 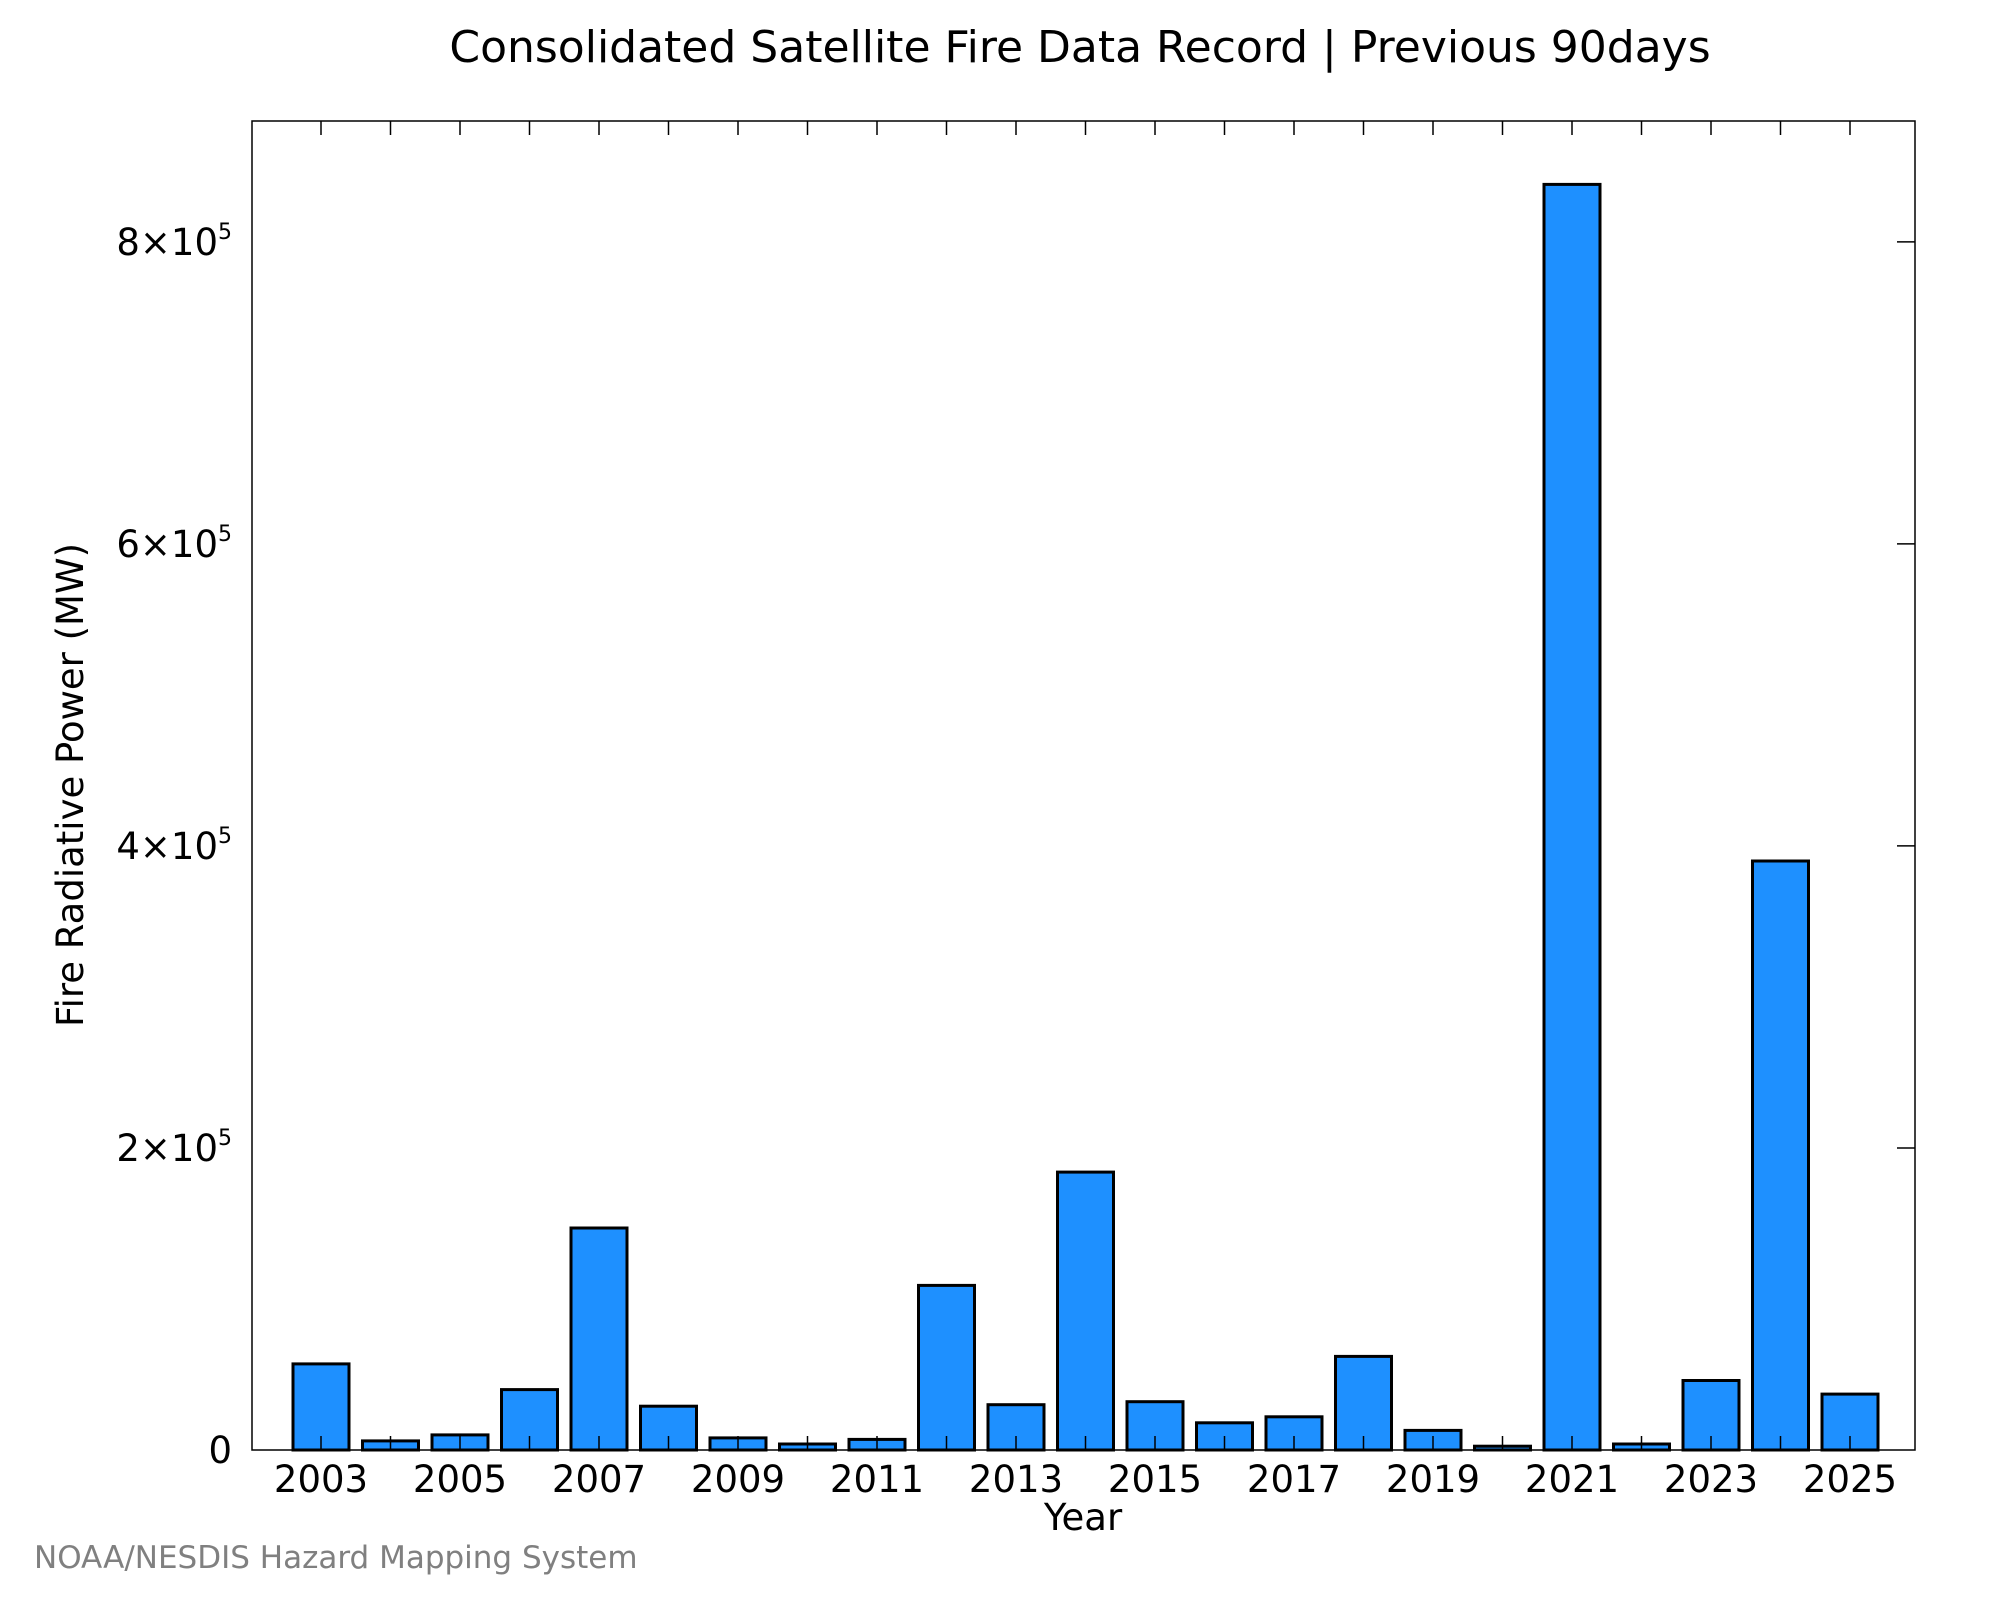 I want to click on x-tick-label: 2019, so click(x=1433, y=1479).